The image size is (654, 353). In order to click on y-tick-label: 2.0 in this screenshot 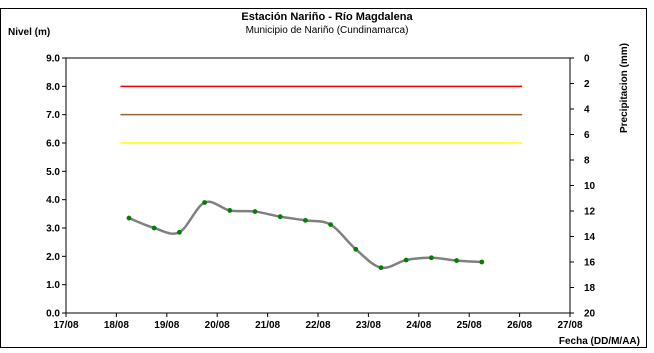, I will do `click(53, 257)`.